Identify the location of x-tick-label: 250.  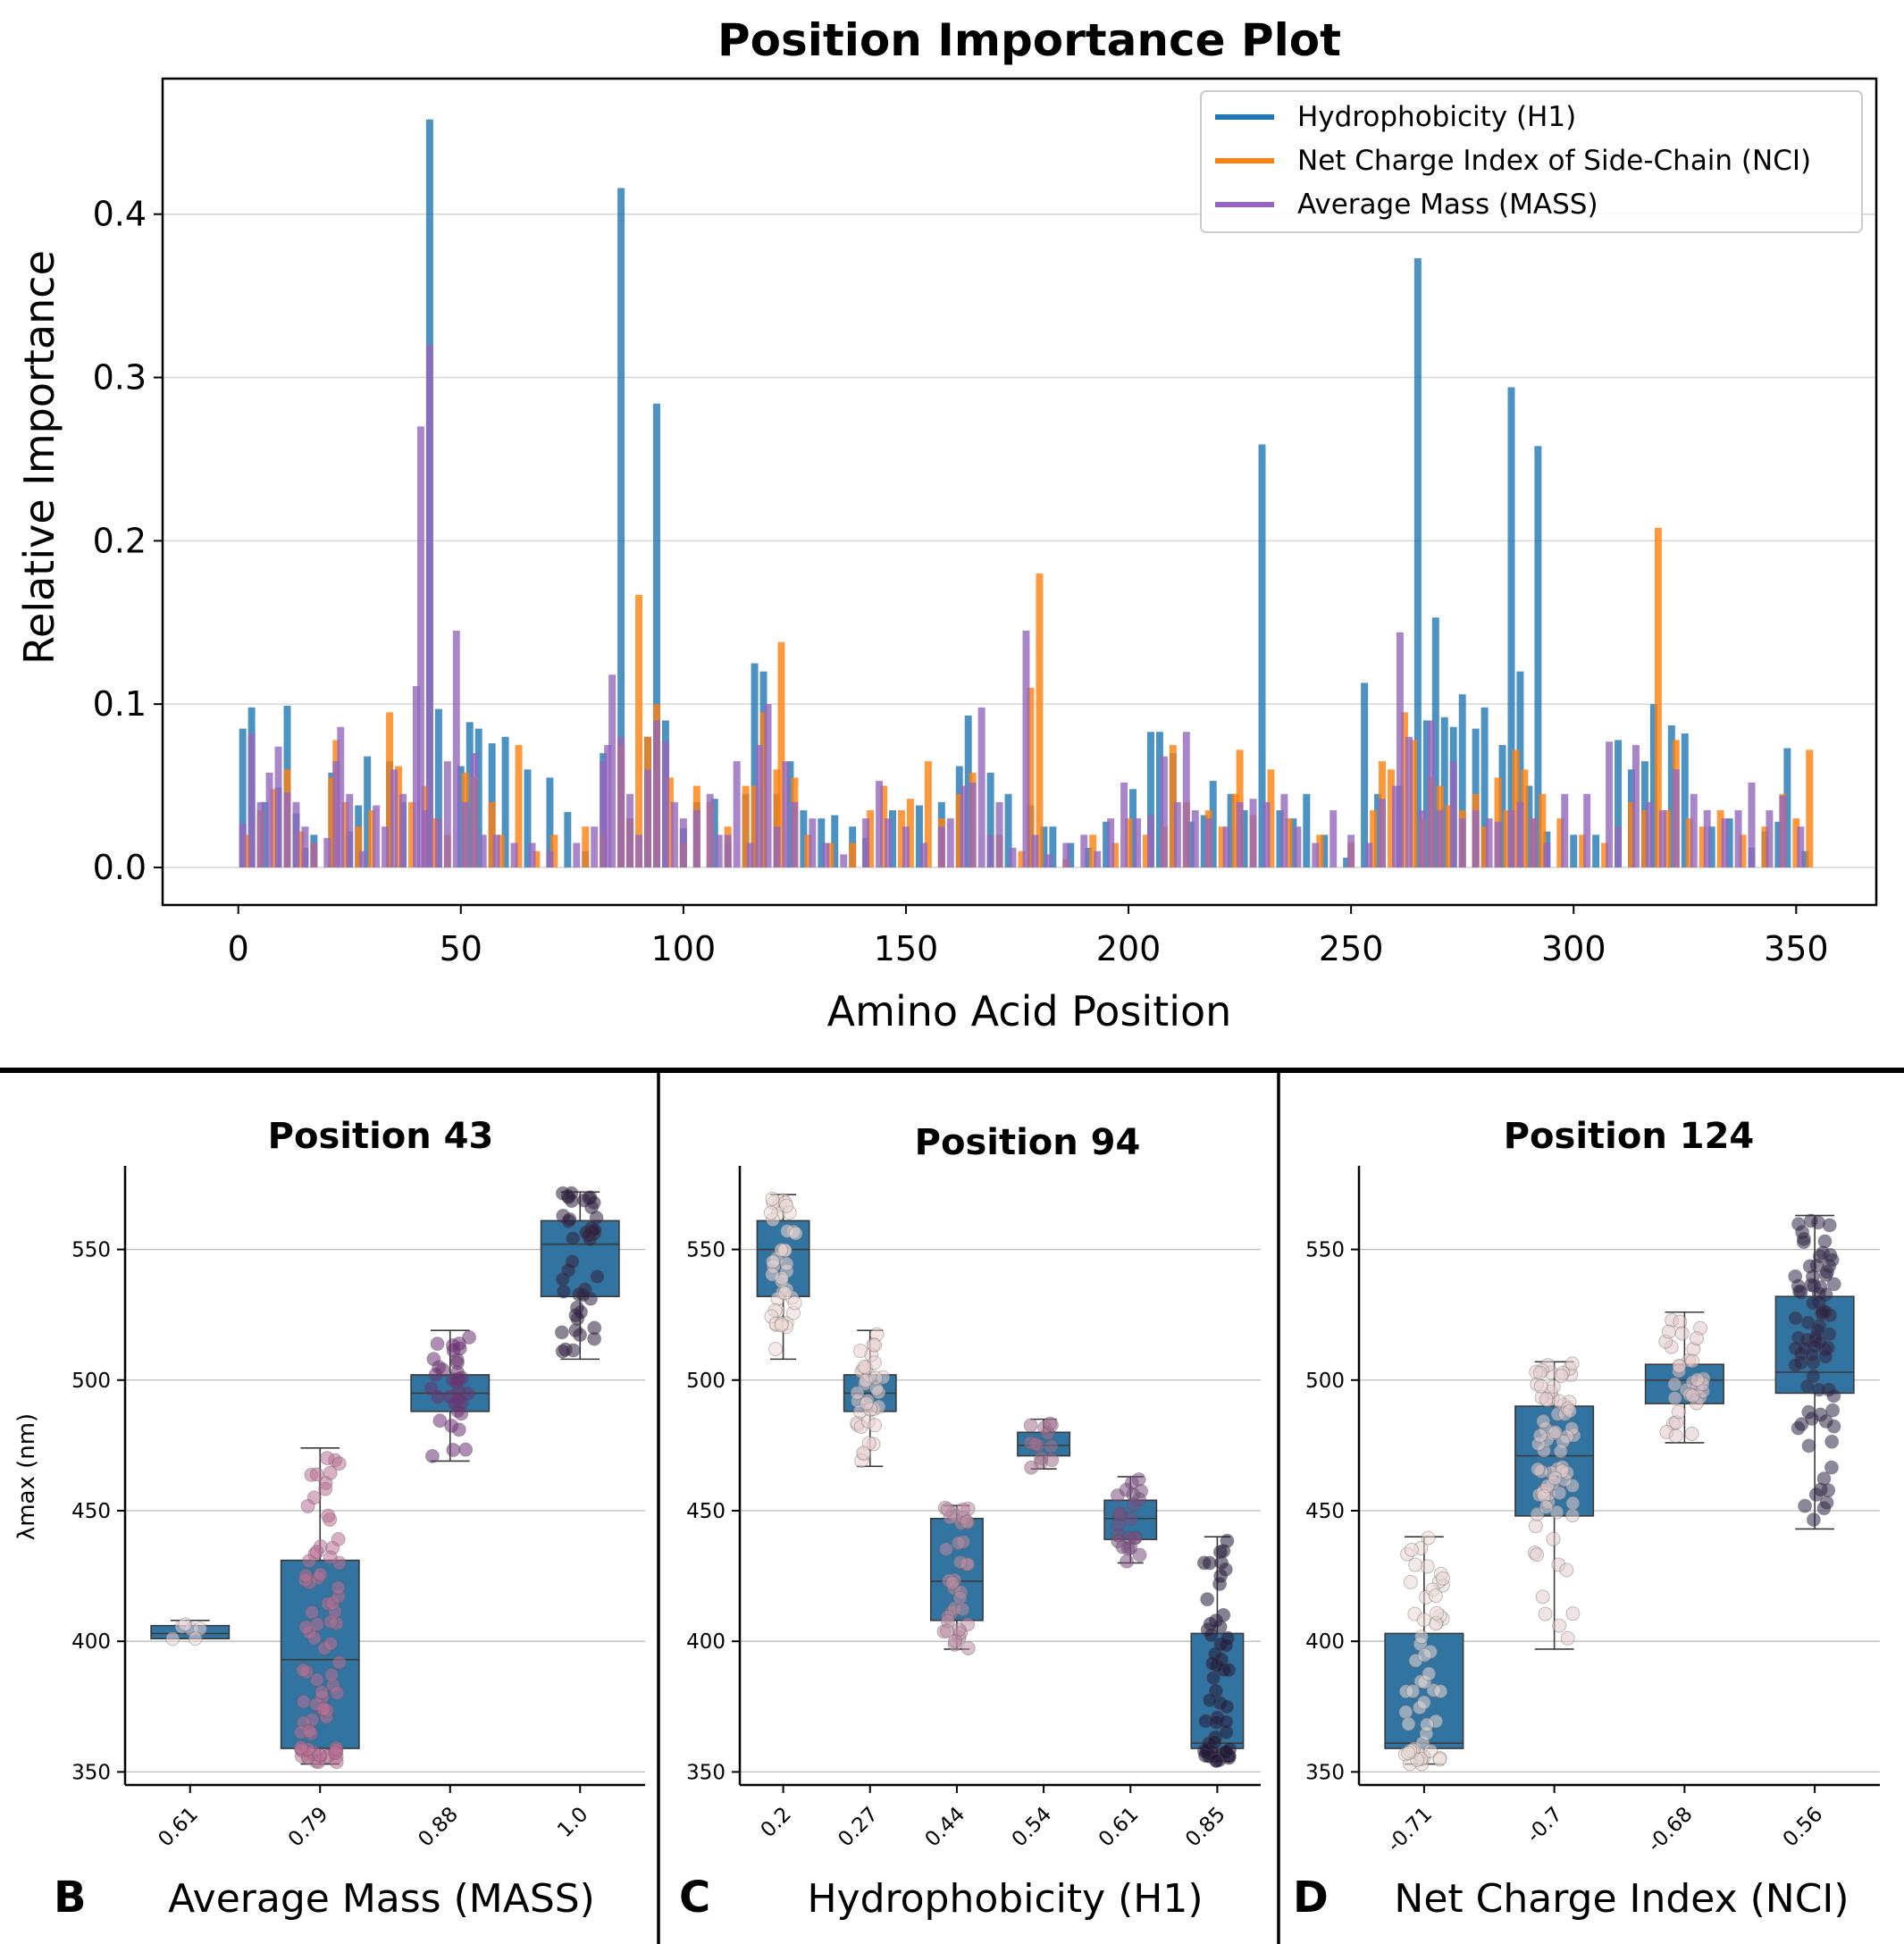
(1351, 948).